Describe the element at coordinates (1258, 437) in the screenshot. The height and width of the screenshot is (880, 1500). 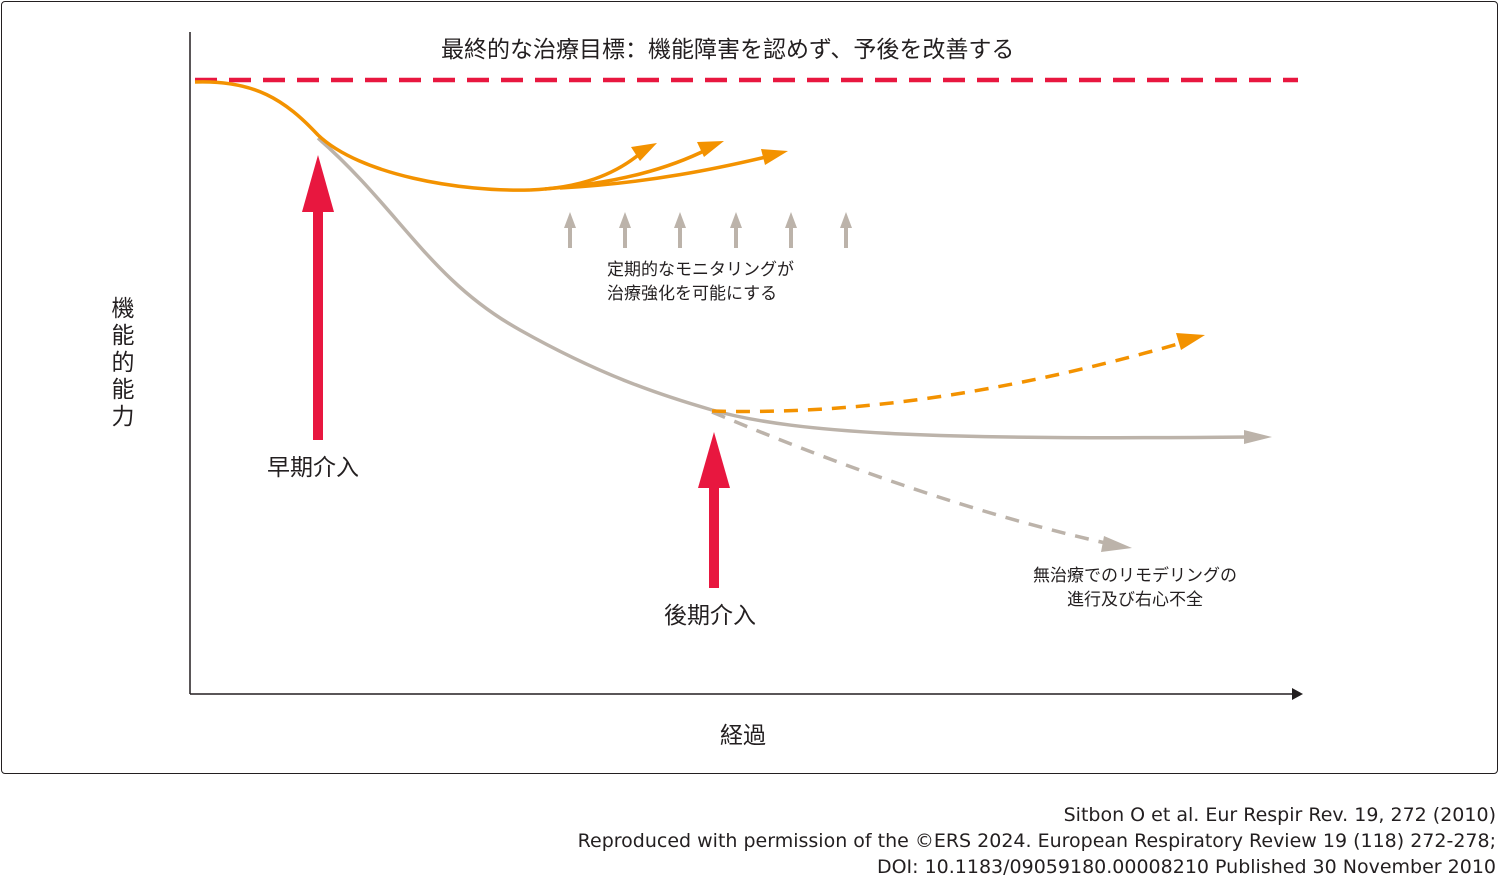
I see `late-treated-gray-arrowhead` at that location.